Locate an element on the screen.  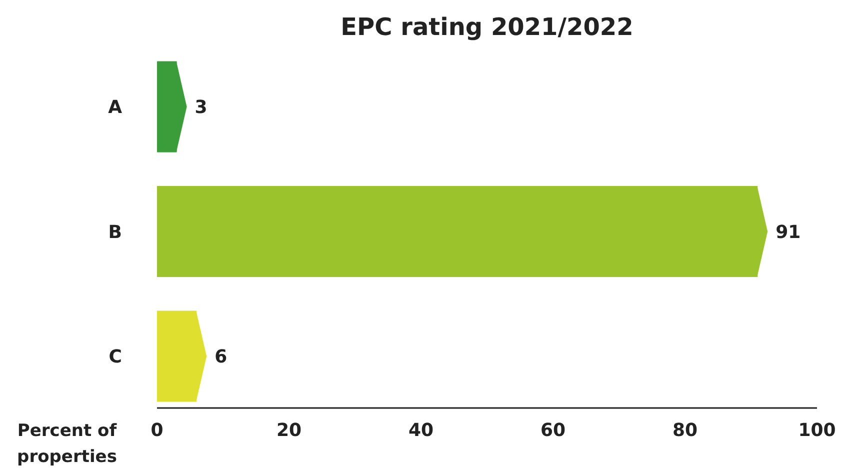
y-tick-label: C is located at coordinates (115, 357).